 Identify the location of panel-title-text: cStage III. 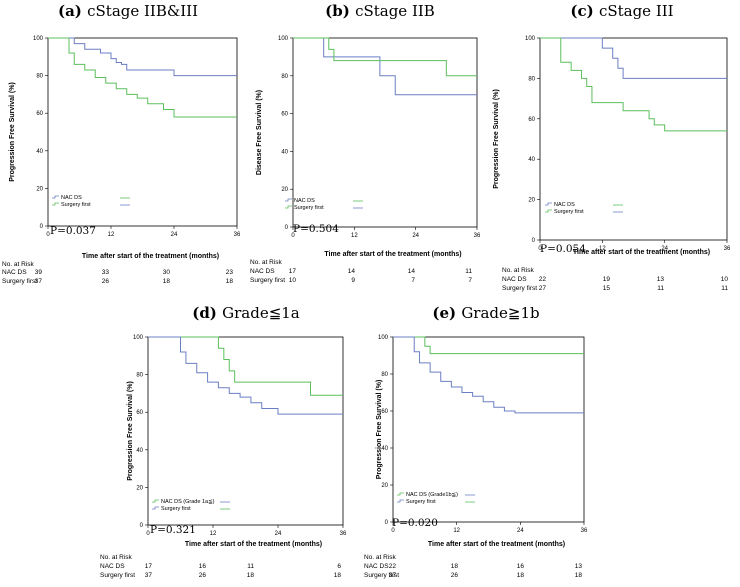
(636, 11).